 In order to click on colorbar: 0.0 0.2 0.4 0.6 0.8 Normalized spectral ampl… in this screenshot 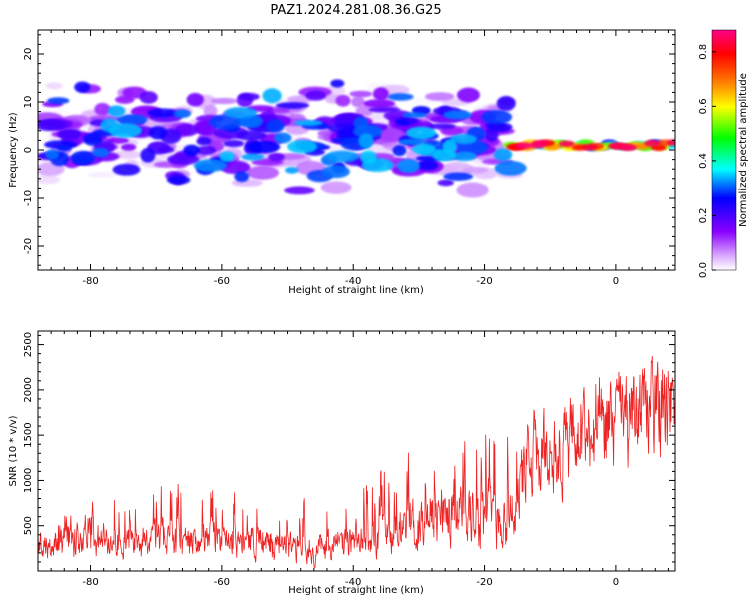, I will do `click(723, 153)`.